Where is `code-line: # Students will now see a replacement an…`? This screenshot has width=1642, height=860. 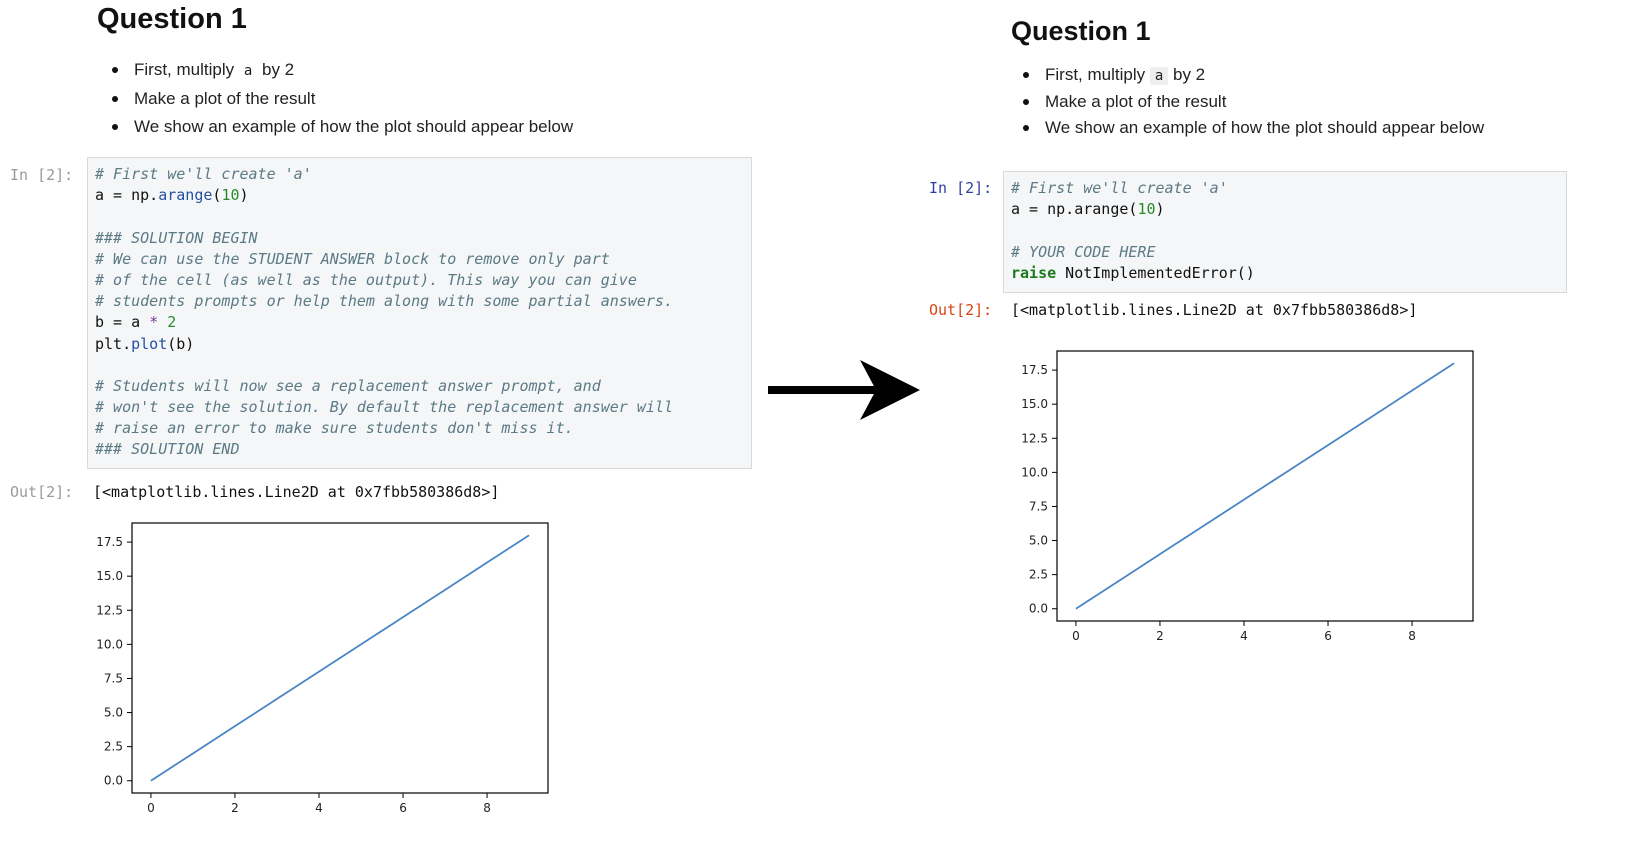
code-line: # Students will now see a replacement an… is located at coordinates (348, 385).